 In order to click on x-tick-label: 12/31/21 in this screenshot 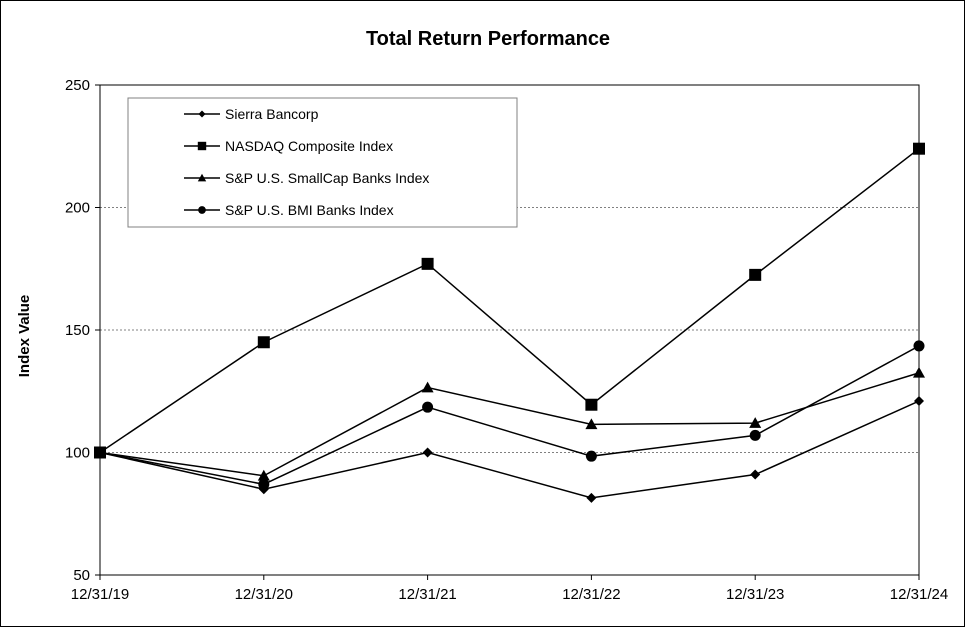, I will do `click(427, 594)`.